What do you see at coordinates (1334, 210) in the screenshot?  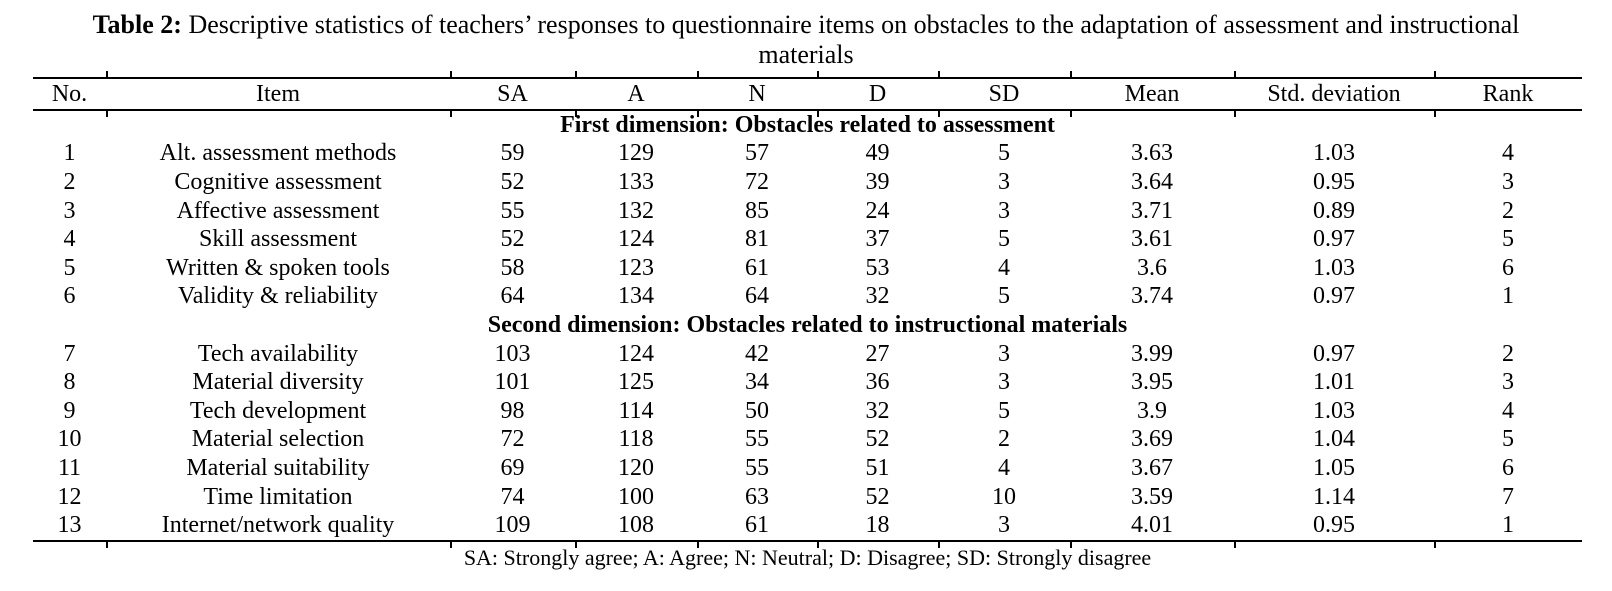 I see `table-cell: 0.89` at bounding box center [1334, 210].